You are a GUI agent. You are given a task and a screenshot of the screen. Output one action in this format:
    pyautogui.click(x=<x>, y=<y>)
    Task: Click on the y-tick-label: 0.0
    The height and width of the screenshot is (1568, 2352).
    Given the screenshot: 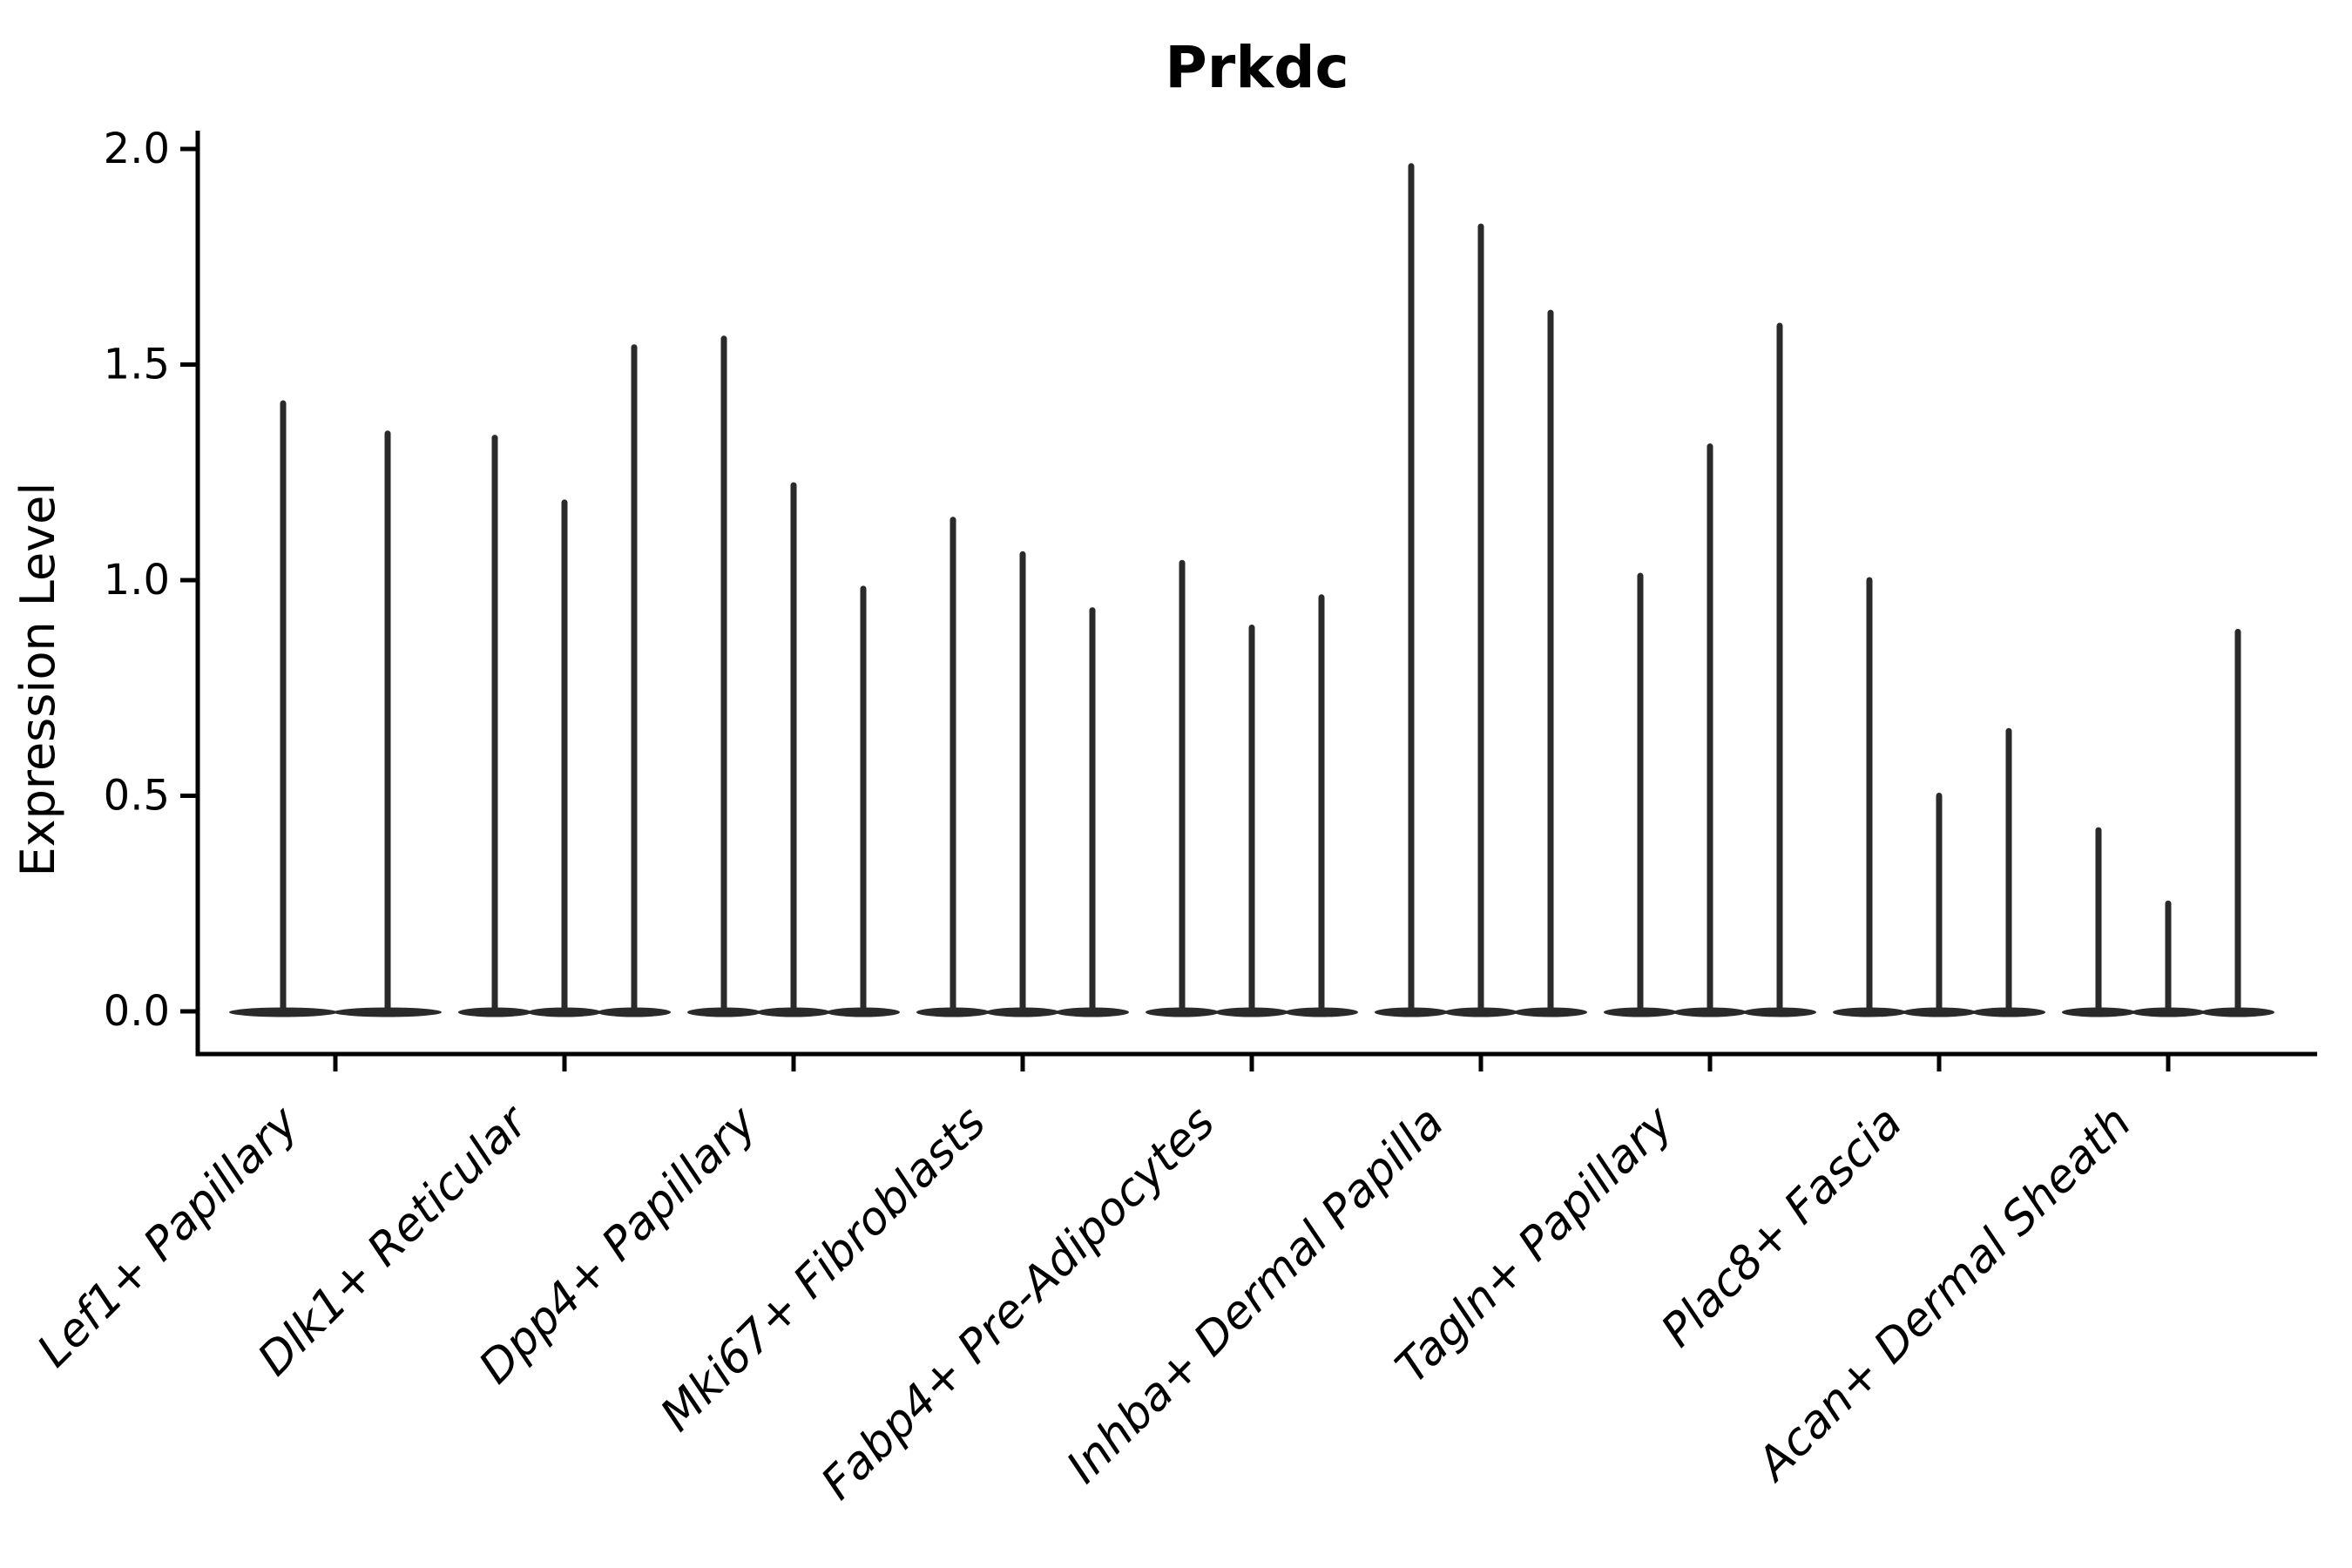 What is the action you would take?
    pyautogui.click(x=137, y=1012)
    